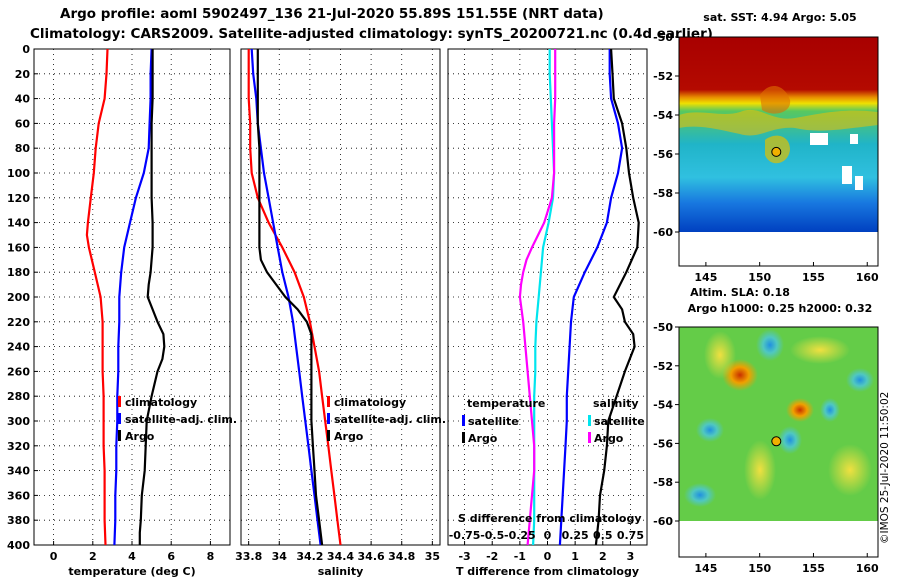 The height and width of the screenshot is (580, 900). What do you see at coordinates (371, 556) in the screenshot?
I see `x-tick-label: 34.6` at bounding box center [371, 556].